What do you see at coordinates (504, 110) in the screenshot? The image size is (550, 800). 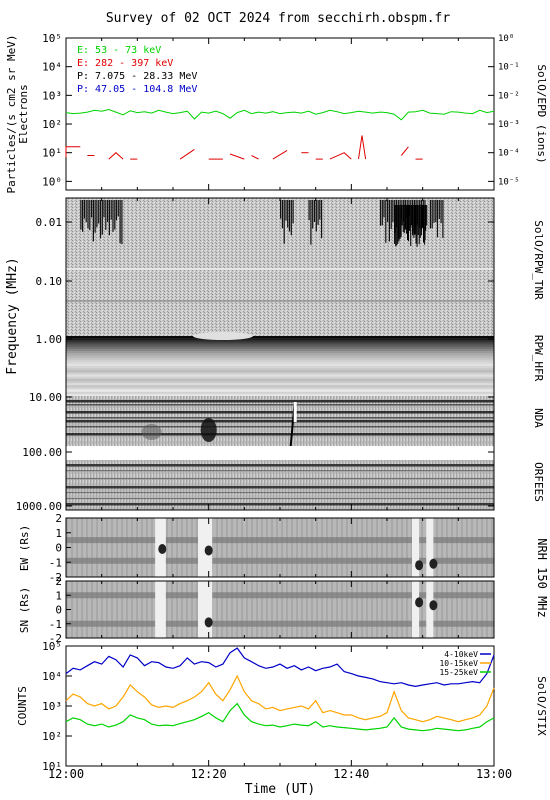 I see `epd-right-ticks: 10⁻⁵ 10⁻⁴ 10⁻³ 10⁻² 10⁻¹ 10⁰` at bounding box center [504, 110].